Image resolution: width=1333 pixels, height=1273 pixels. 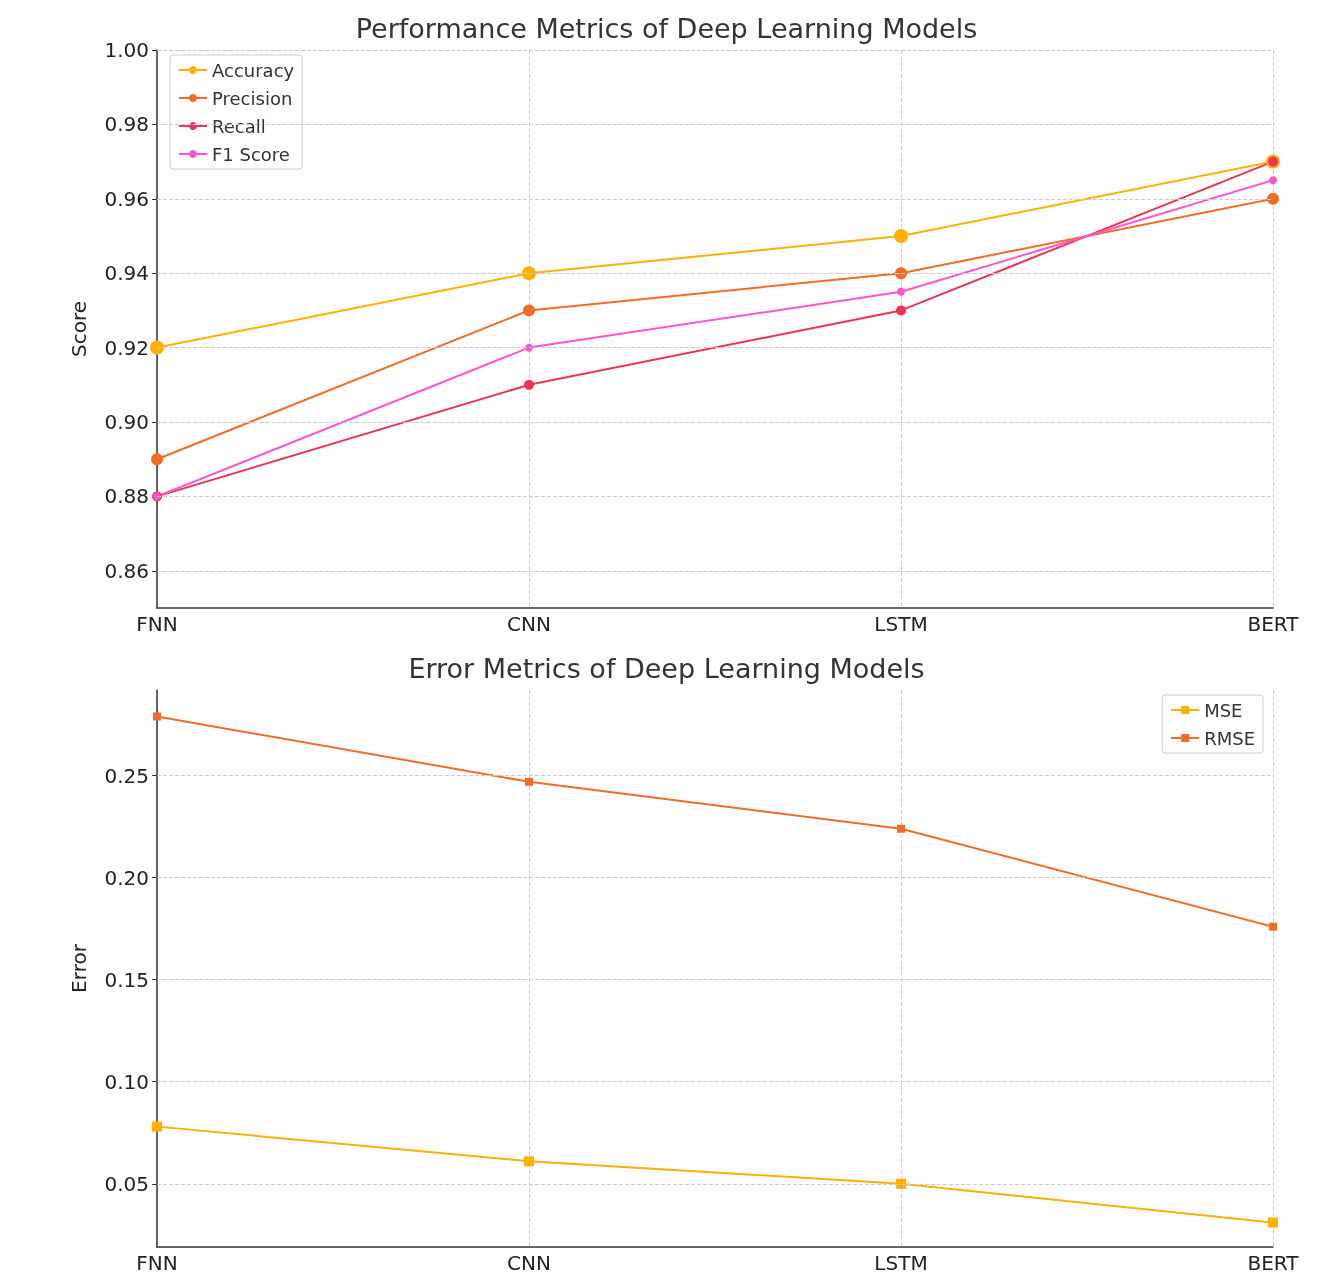 What do you see at coordinates (666, 668) in the screenshot?
I see `chart-title: Error Metrics of Deep Learning Models` at bounding box center [666, 668].